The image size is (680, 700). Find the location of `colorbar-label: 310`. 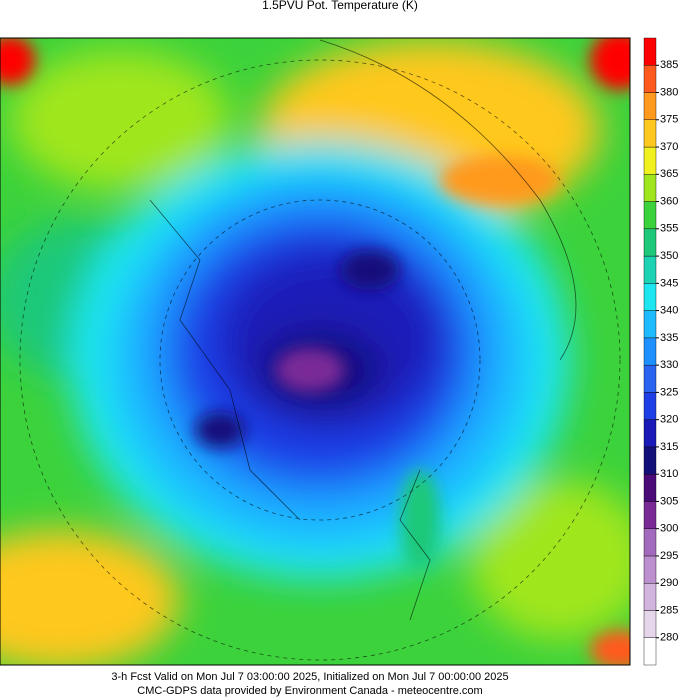

colorbar-label: 310 is located at coordinates (669, 474).